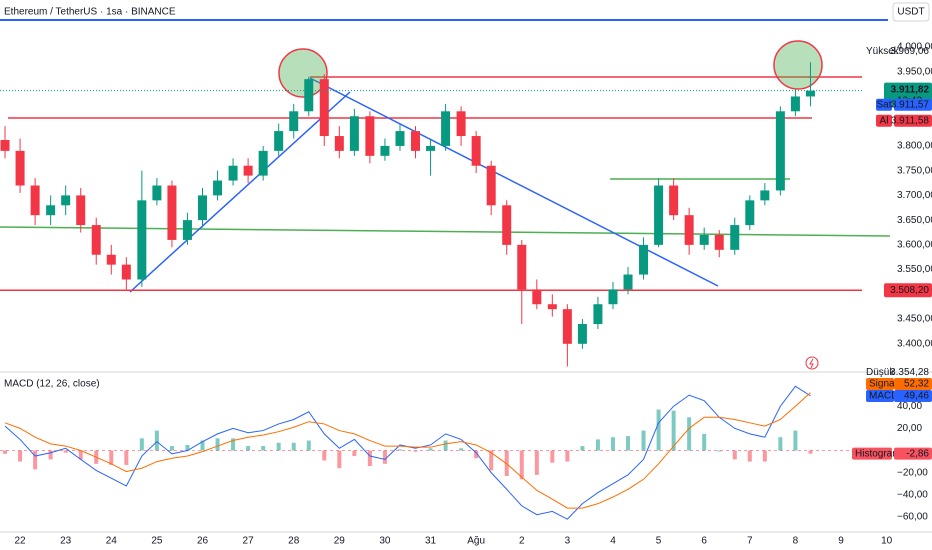  What do you see at coordinates (796, 541) in the screenshot?
I see `x-tick-label: 8` at bounding box center [796, 541].